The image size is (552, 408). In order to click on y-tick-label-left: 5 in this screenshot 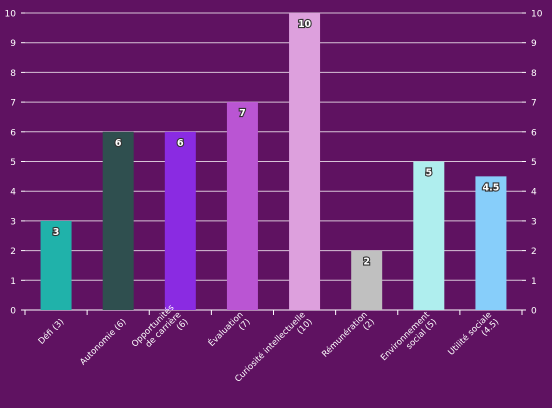, I will do `click(13, 163)`.